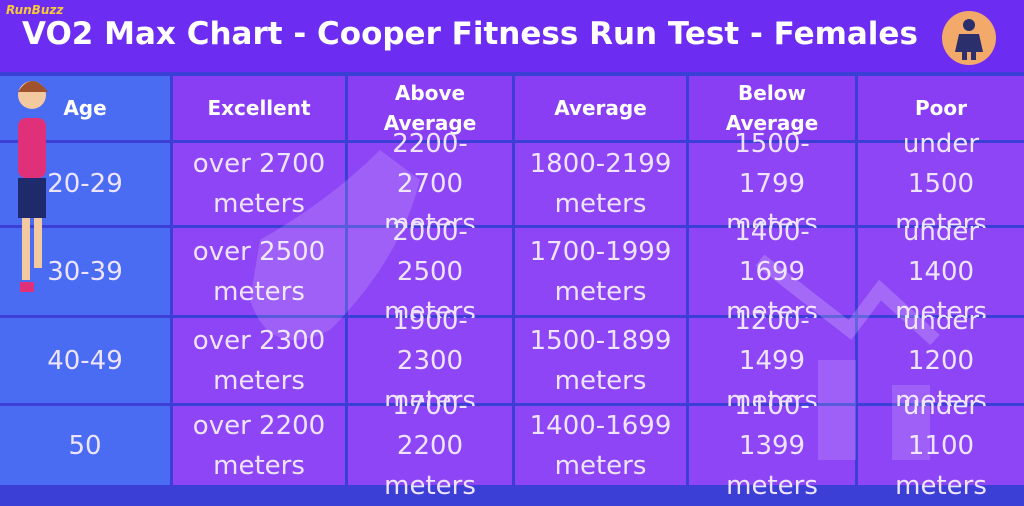  I want to click on cell: 2200-2700 meters, so click(430, 184).